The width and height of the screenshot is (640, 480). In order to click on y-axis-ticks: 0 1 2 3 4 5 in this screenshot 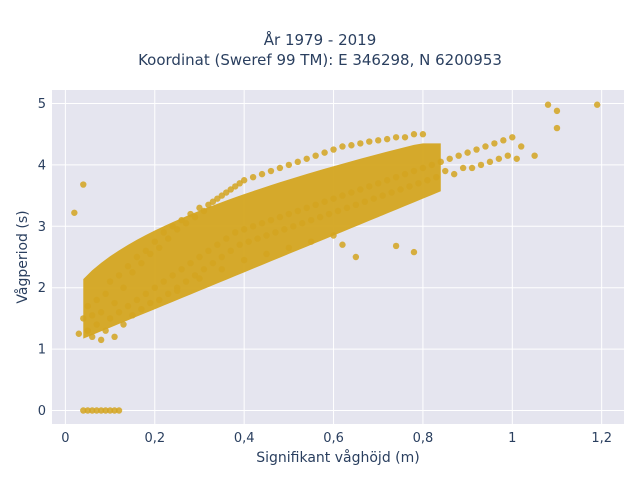, I will do `click(42, 258)`.